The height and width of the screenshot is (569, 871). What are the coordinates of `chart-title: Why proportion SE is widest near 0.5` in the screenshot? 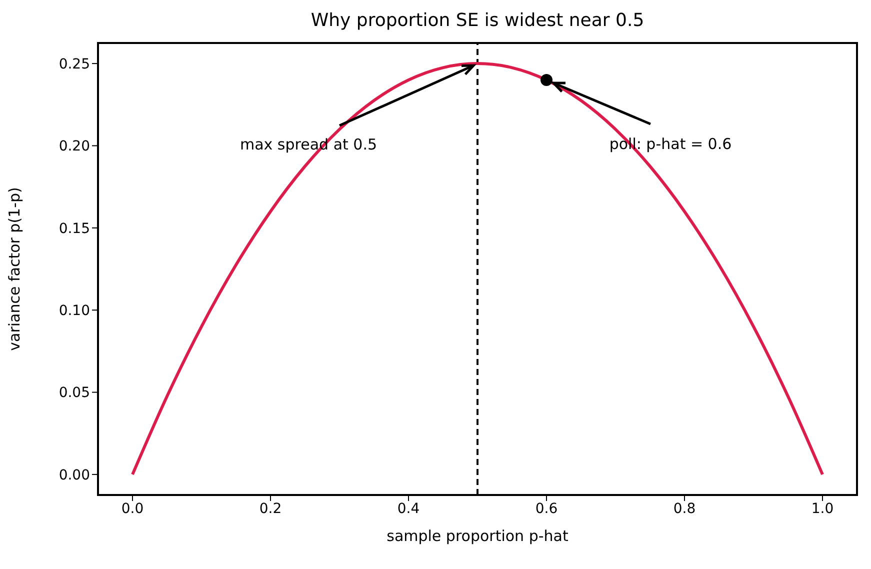 It's located at (478, 20).